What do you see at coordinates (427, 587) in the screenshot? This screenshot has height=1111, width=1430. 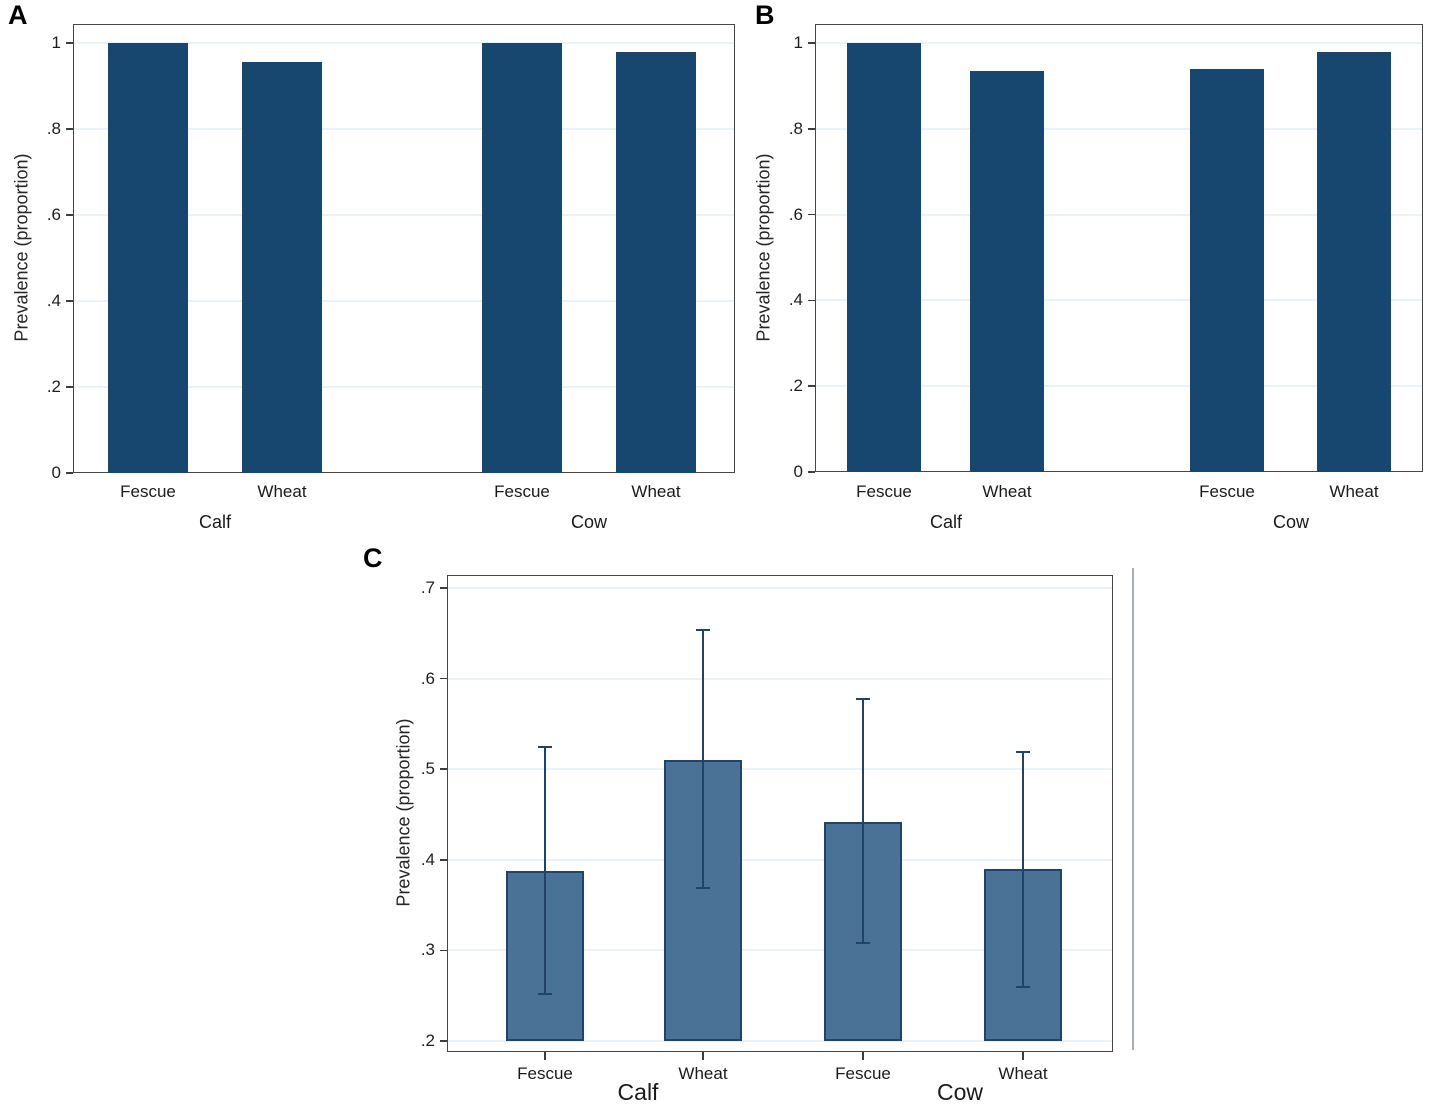 I see `y-tick-label: .7` at bounding box center [427, 587].